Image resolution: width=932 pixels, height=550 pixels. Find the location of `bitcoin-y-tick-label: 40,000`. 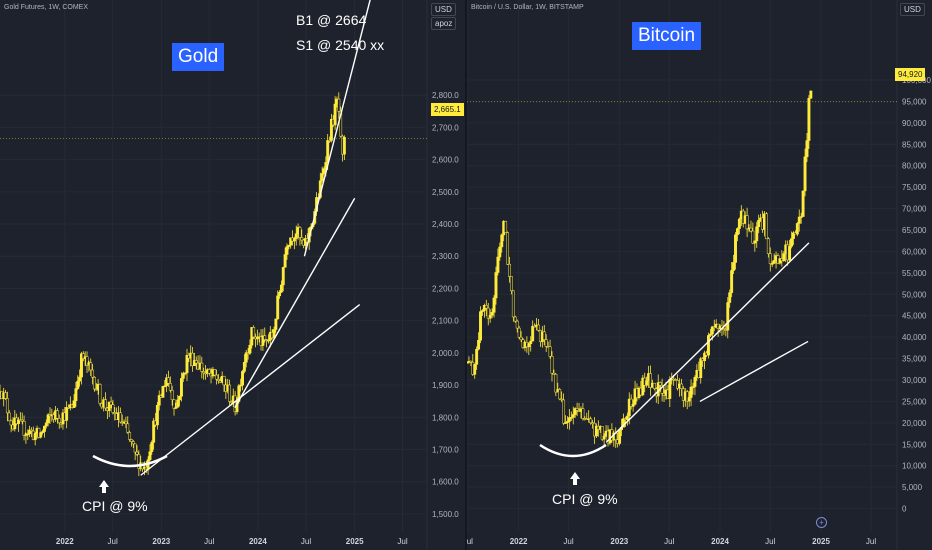

bitcoin-y-tick-label: 40,000 is located at coordinates (914, 337).